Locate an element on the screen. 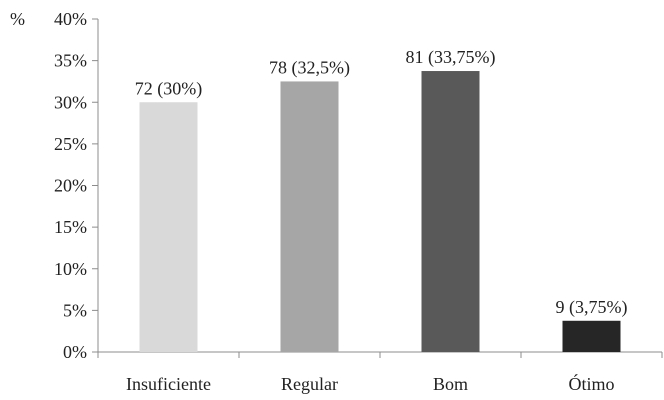  y-tick-label: 5% is located at coordinates (75, 310).